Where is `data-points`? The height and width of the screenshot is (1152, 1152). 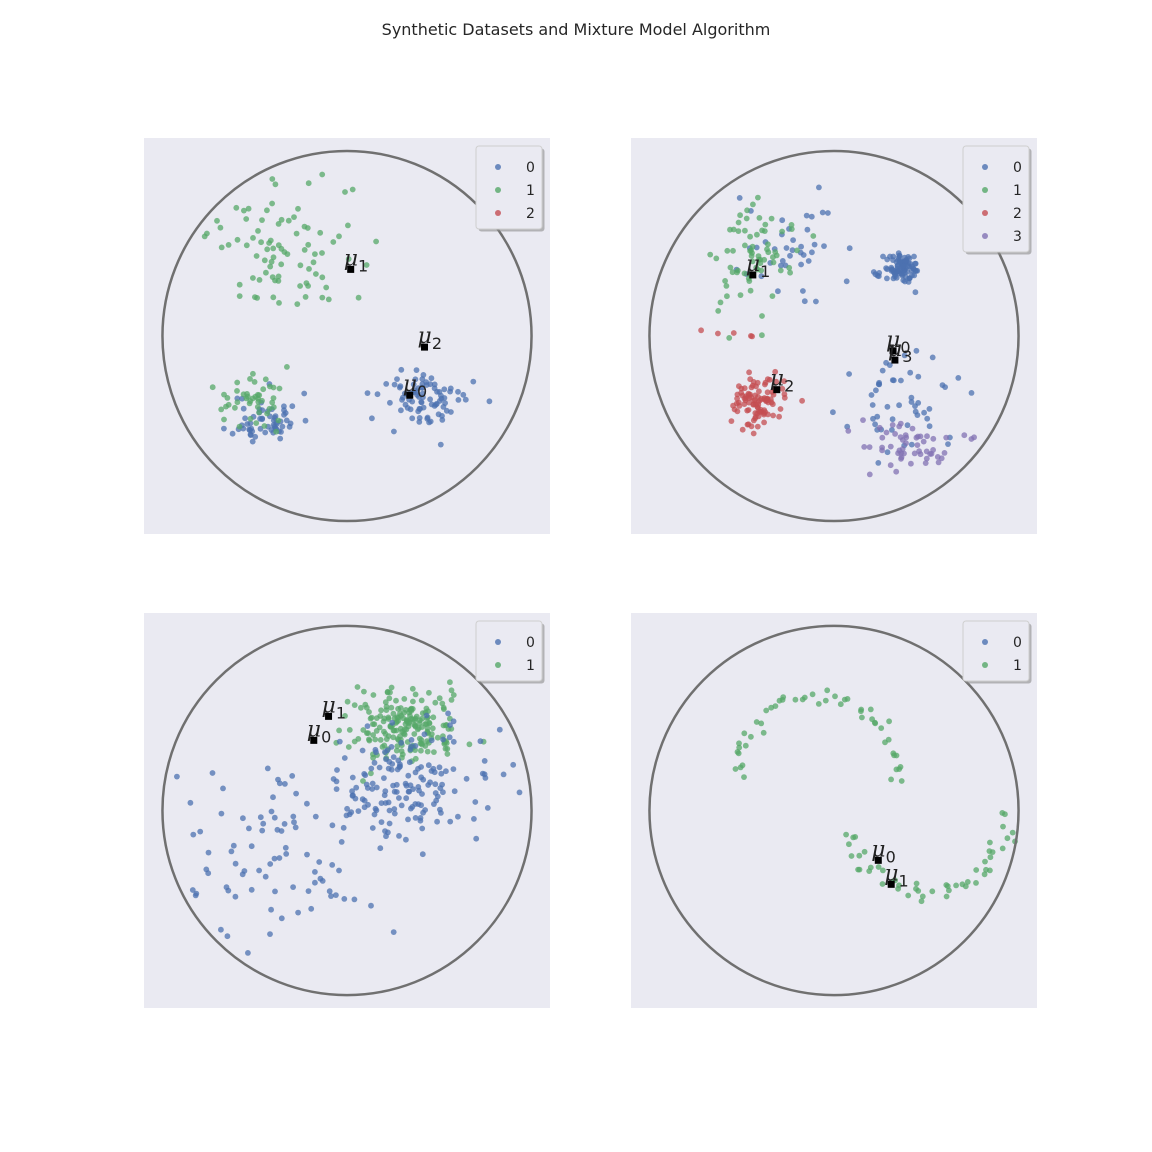
data-points is located at coordinates (875, 796).